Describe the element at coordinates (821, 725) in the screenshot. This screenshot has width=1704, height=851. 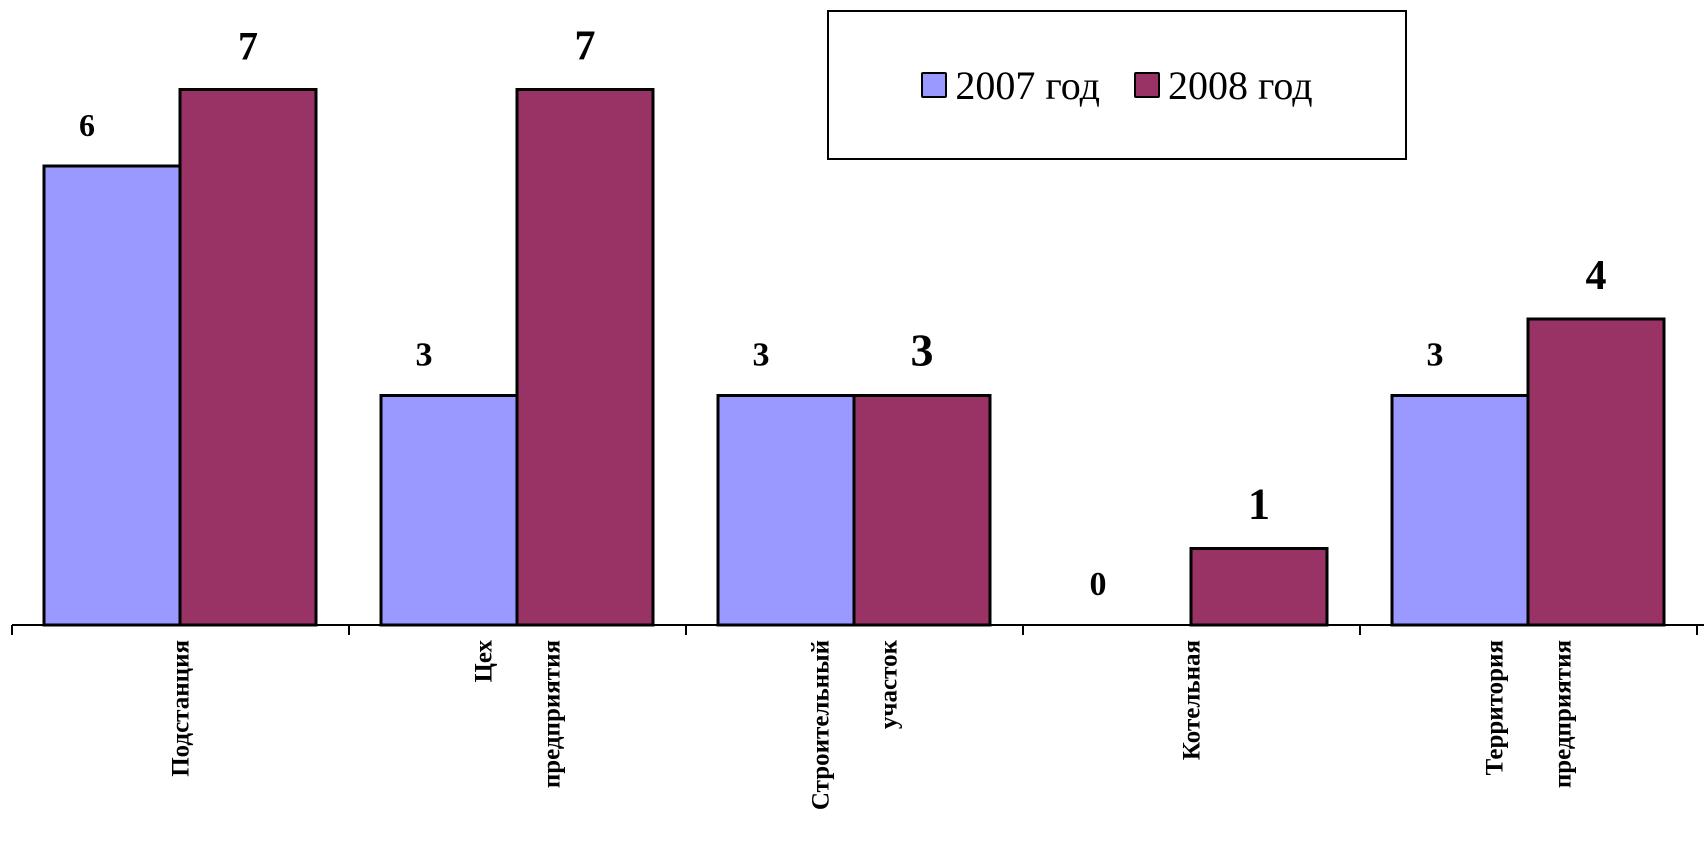
I see `category-label: Строительный` at that location.